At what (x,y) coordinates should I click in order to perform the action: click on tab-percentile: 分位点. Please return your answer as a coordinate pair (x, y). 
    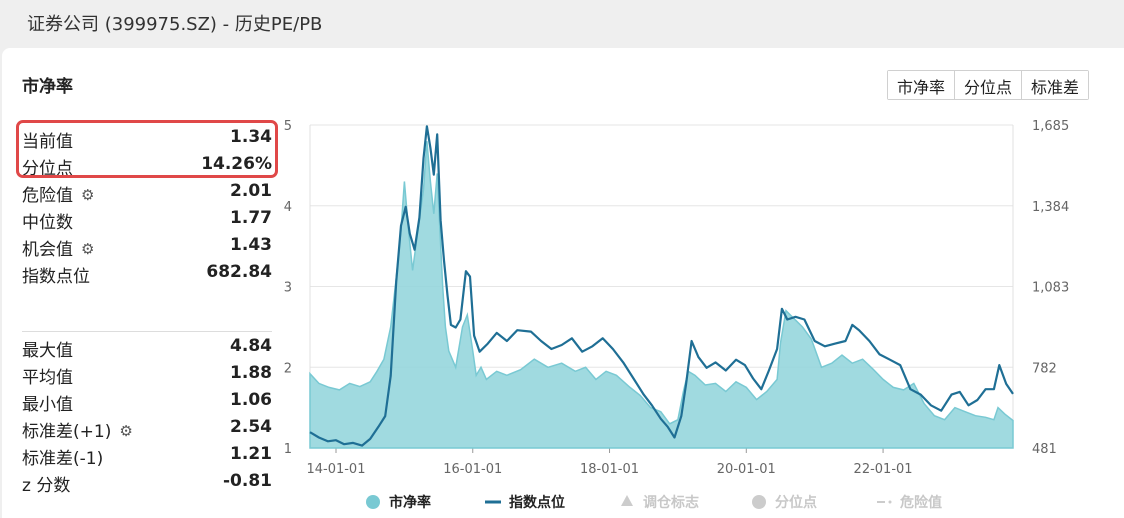
    Looking at the image, I should click on (989, 85).